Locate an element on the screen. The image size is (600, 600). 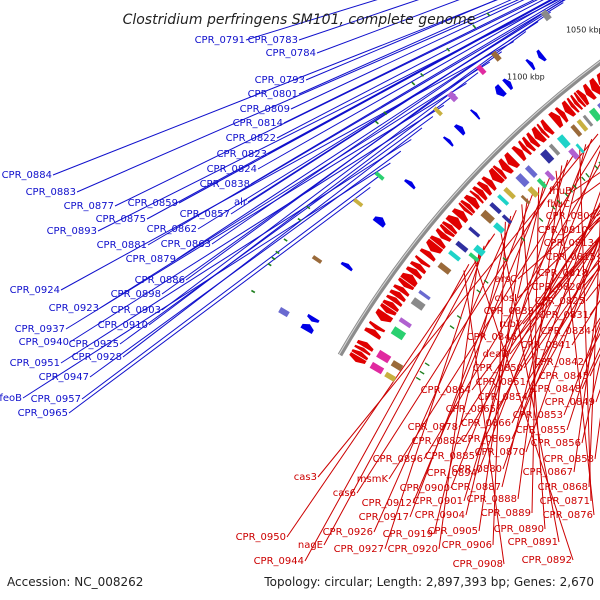
minus-gene-label: CPR_0900 is located at coordinates (425, 488).